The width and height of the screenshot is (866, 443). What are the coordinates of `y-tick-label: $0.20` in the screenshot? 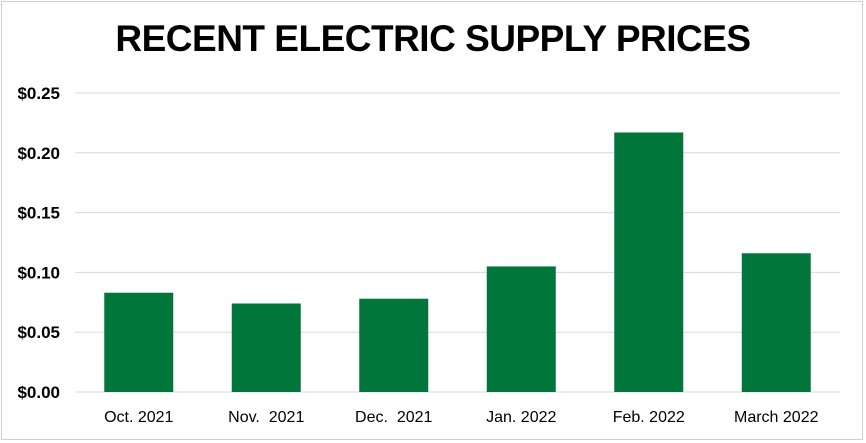 It's located at (38, 153).